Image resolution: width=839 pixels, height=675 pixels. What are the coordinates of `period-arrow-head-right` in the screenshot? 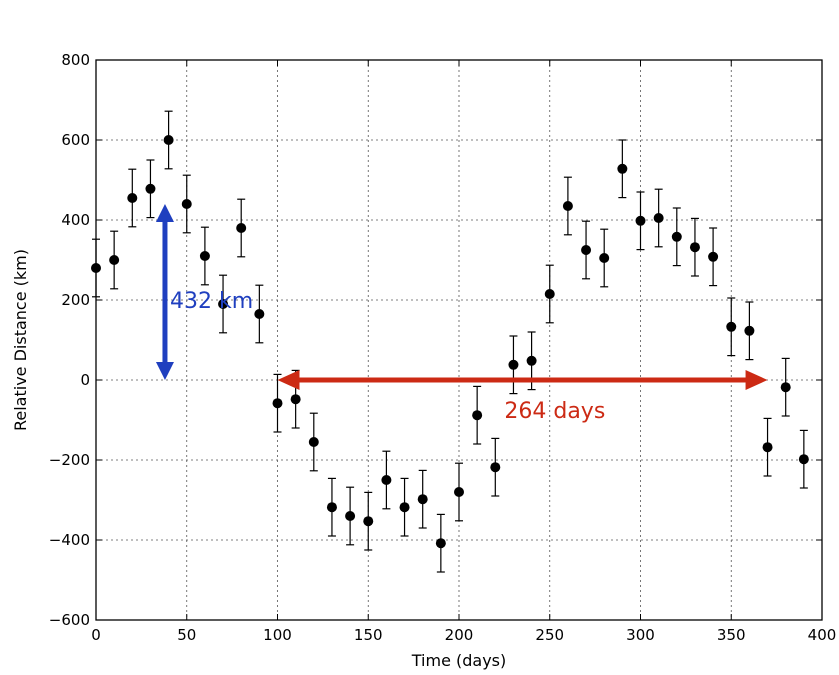 It's located at (756, 380).